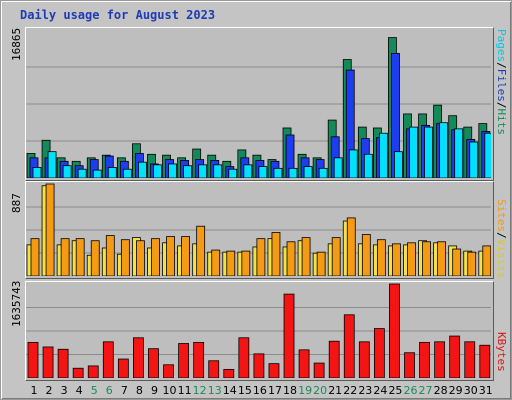 This screenshot has width=512, height=400. Describe the element at coordinates (335, 390) in the screenshot. I see `x-tick-label: 21` at that location.